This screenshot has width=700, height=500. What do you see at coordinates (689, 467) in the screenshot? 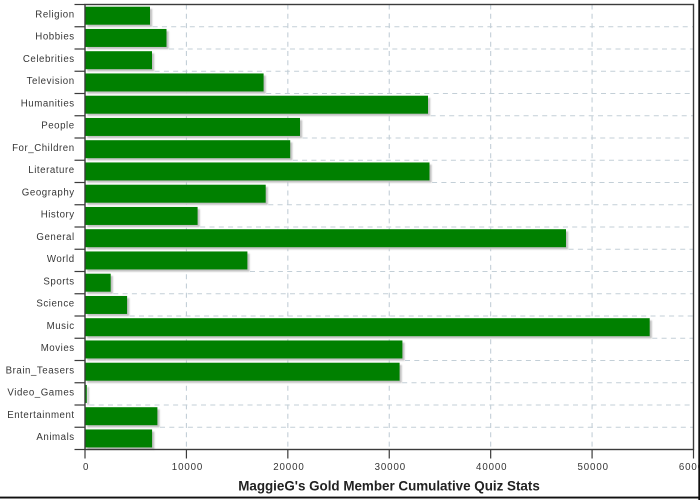
I see `svg-text: 60000` at bounding box center [689, 467].